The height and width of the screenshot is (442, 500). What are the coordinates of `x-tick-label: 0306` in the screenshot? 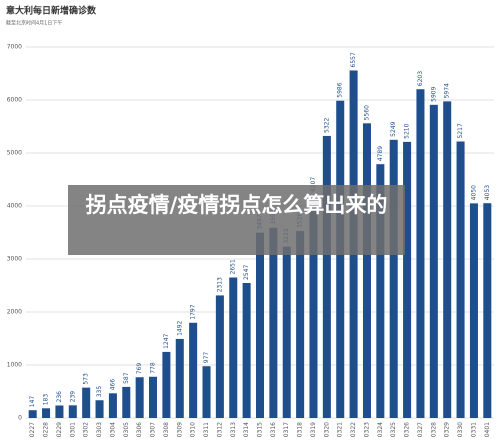 It's located at (139, 429).